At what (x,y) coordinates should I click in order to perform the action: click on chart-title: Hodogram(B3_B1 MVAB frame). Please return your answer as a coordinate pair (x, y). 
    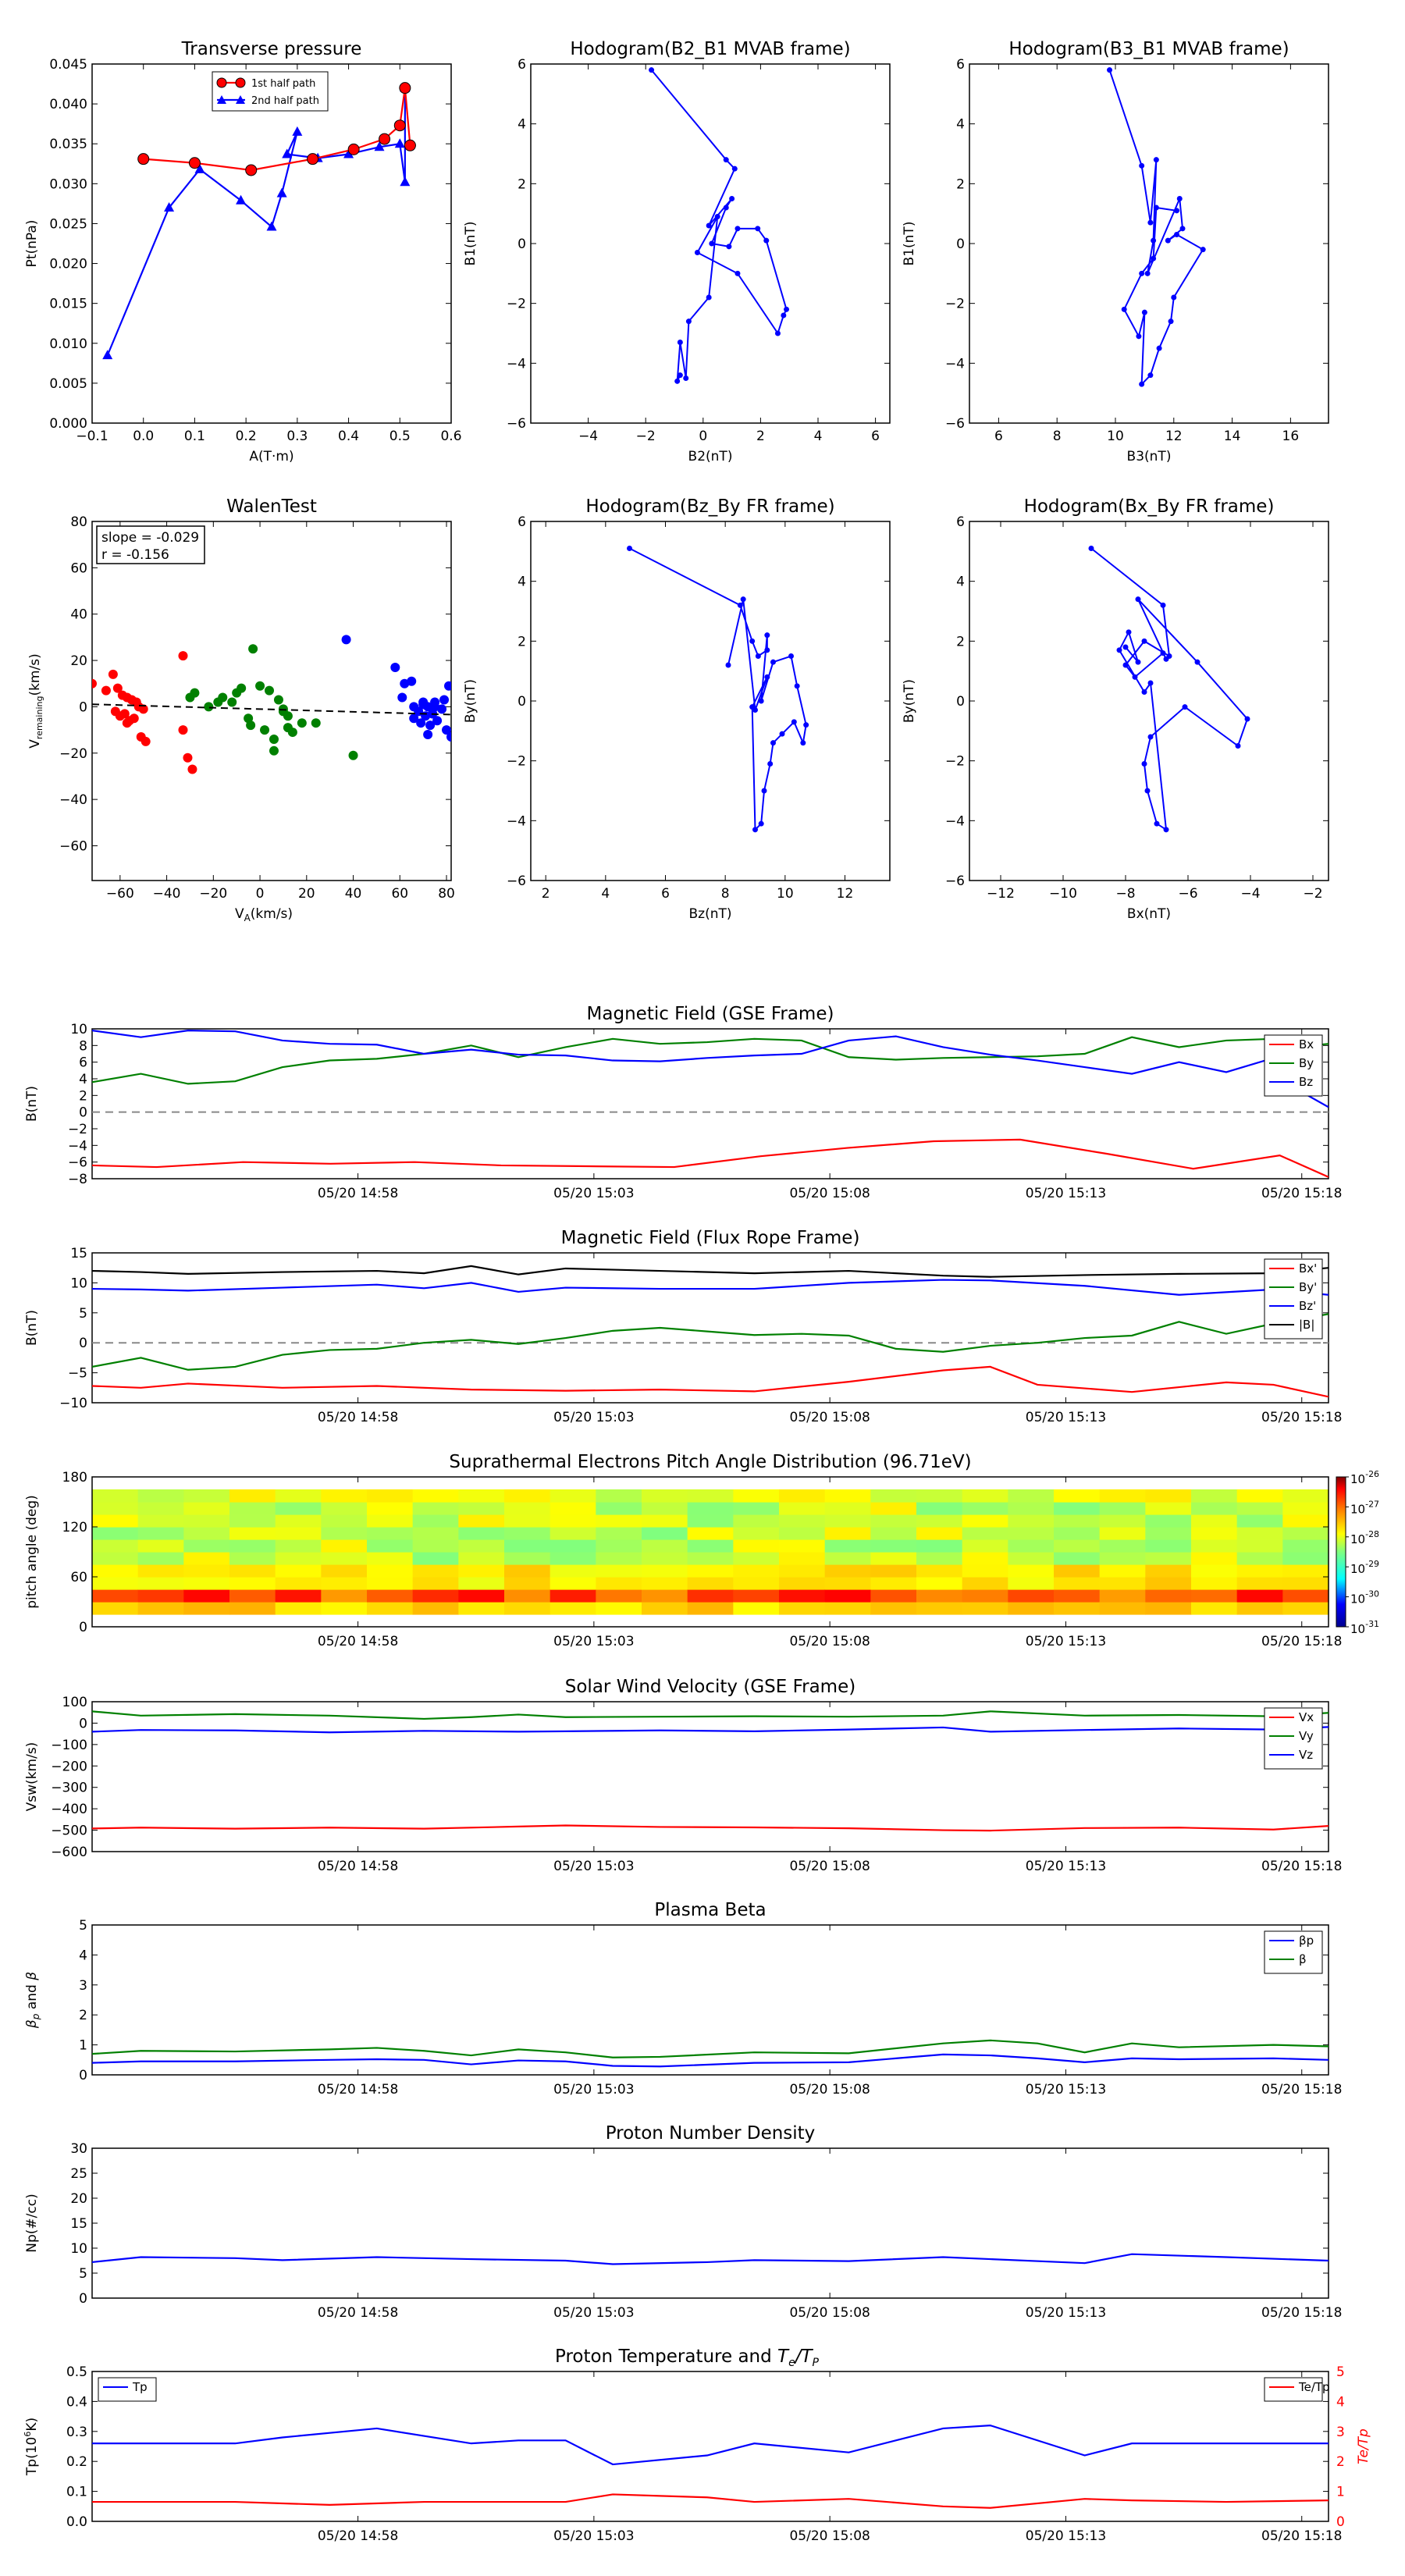
    Looking at the image, I should click on (1149, 49).